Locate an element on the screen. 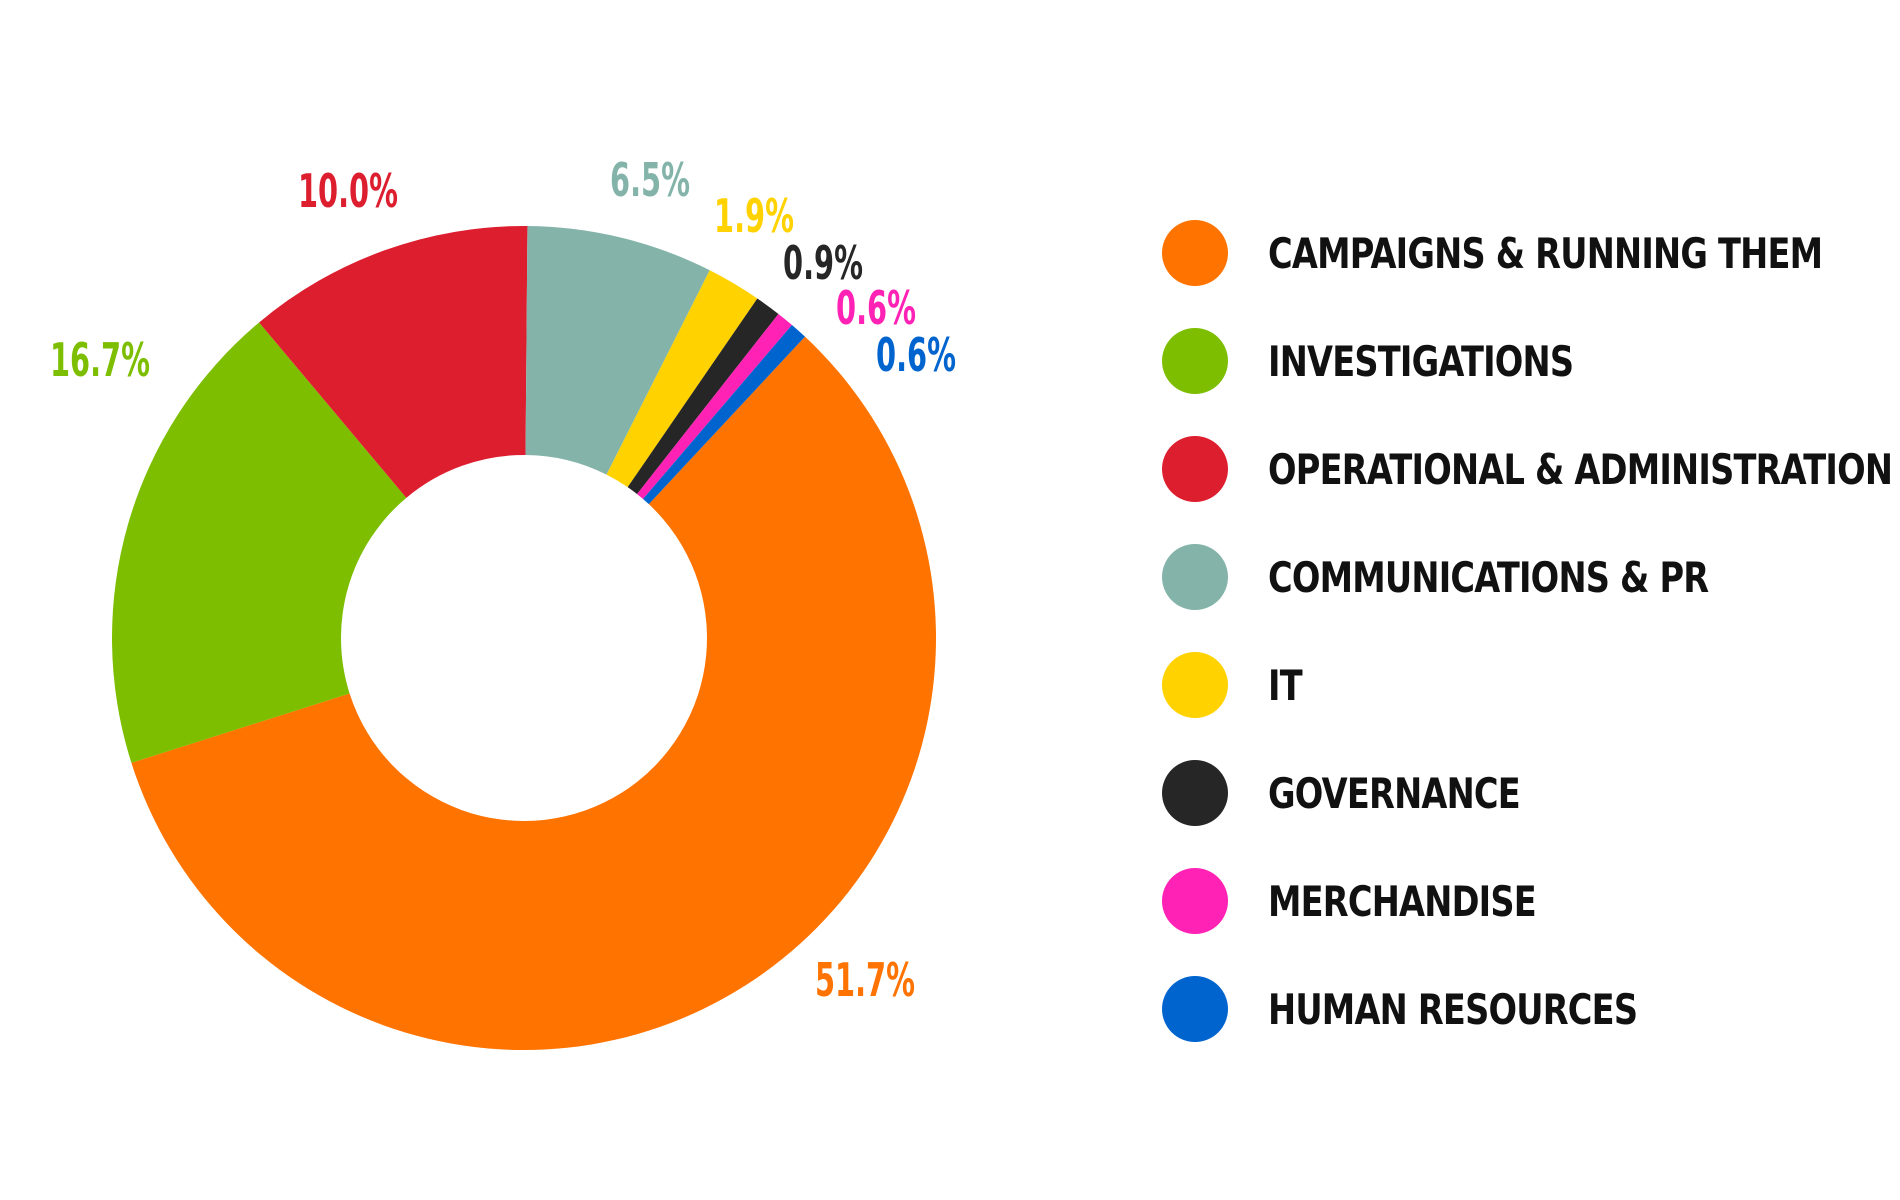 The image size is (1900, 1200). data-label-governance: 0.9% is located at coordinates (823, 263).